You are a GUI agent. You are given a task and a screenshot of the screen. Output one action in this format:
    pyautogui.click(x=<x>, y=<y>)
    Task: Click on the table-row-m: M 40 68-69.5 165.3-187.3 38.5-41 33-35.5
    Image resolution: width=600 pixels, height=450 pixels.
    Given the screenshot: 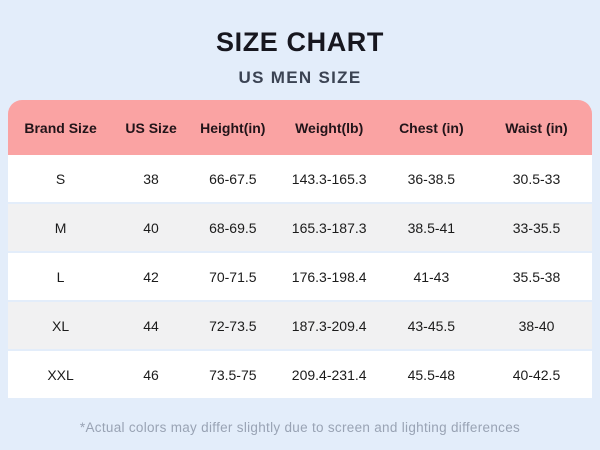 What is the action you would take?
    pyautogui.click(x=300, y=226)
    